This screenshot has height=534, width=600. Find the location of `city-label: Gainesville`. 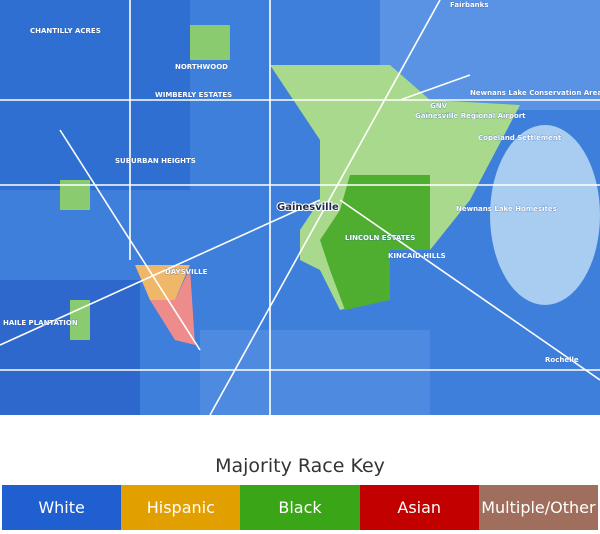

city-label: Gainesville is located at coordinates (308, 207).